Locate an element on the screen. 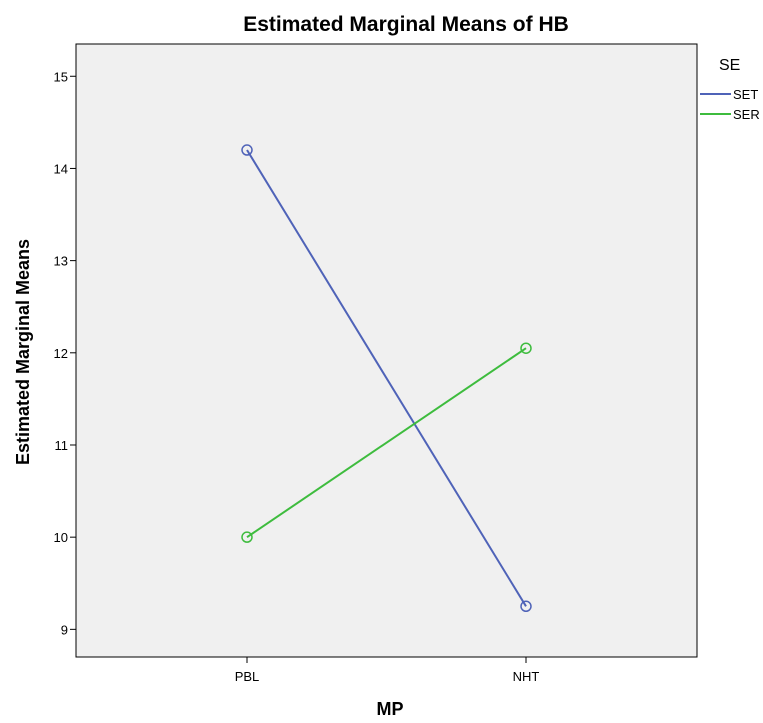 This screenshot has height=723, width=763. y-tick-label: 11 is located at coordinates (62, 445).